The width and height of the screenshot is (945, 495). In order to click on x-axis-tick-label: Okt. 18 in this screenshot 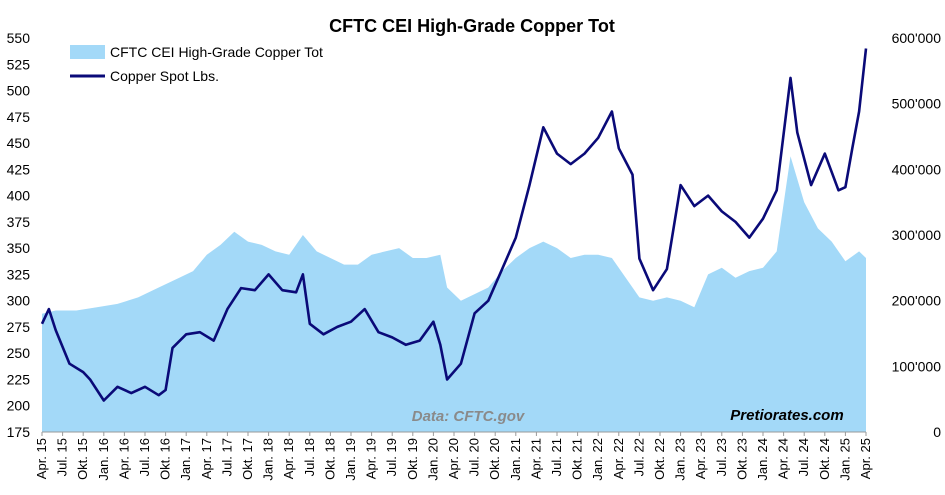, I will do `click(329, 459)`.